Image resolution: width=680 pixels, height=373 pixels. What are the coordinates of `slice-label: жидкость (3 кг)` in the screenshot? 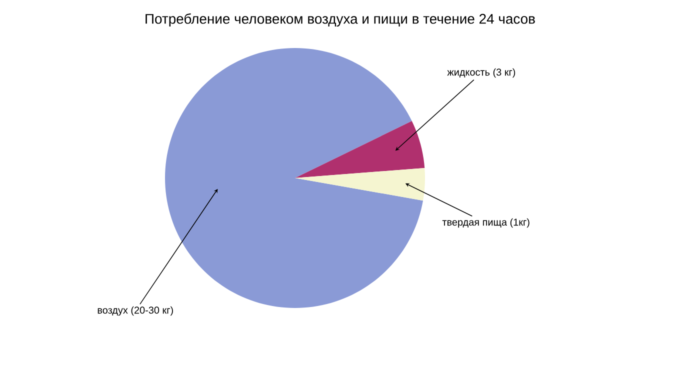 It's located at (481, 73).